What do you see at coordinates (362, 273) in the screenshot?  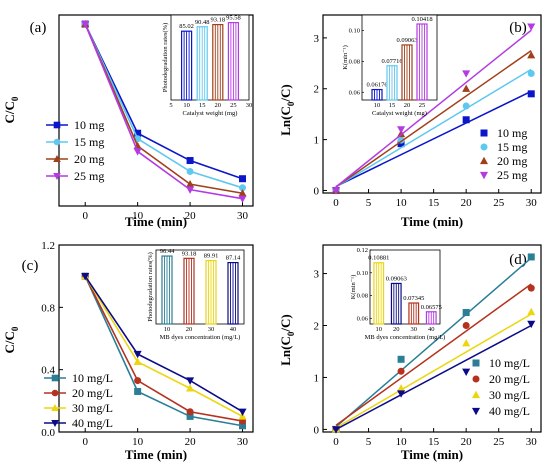 I see `inset-y-tick-label: 0.10` at bounding box center [362, 273].